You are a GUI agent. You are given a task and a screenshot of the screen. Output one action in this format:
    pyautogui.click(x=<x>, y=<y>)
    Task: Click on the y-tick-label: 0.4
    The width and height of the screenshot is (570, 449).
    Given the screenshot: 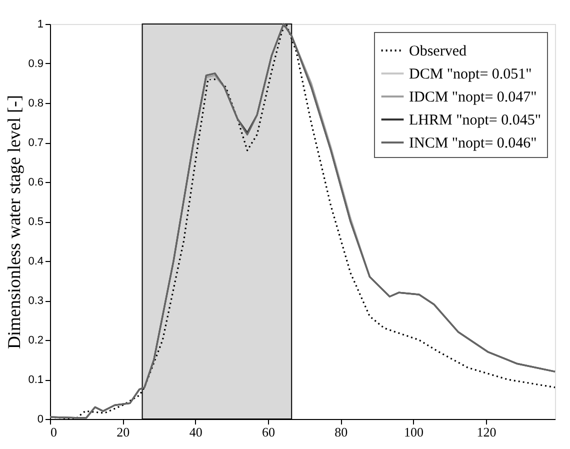 What is the action you would take?
    pyautogui.click(x=36, y=262)
    